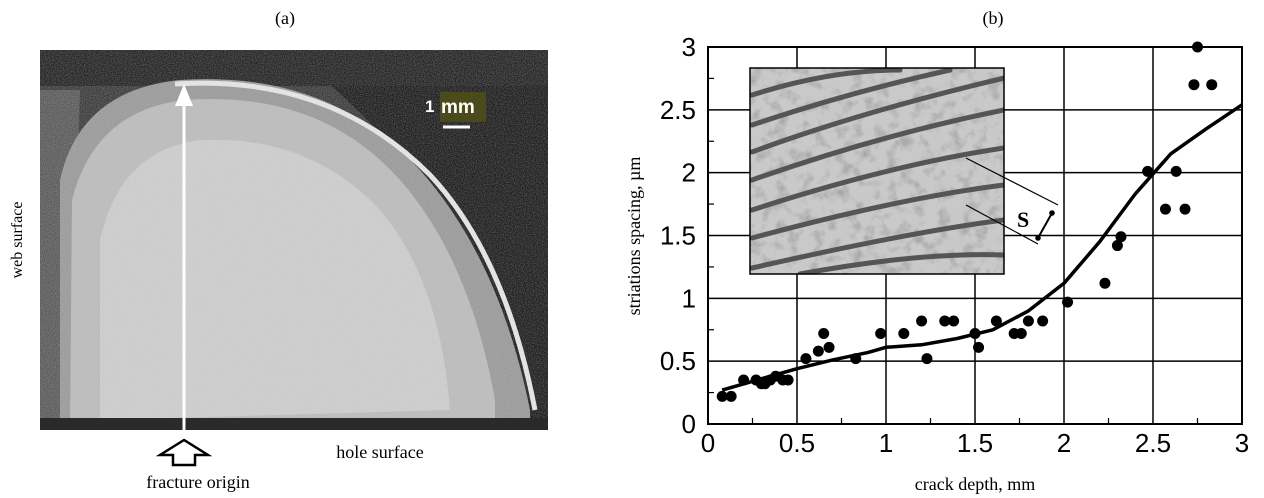  I want to click on scale-bar-unit: mm, so click(458, 107).